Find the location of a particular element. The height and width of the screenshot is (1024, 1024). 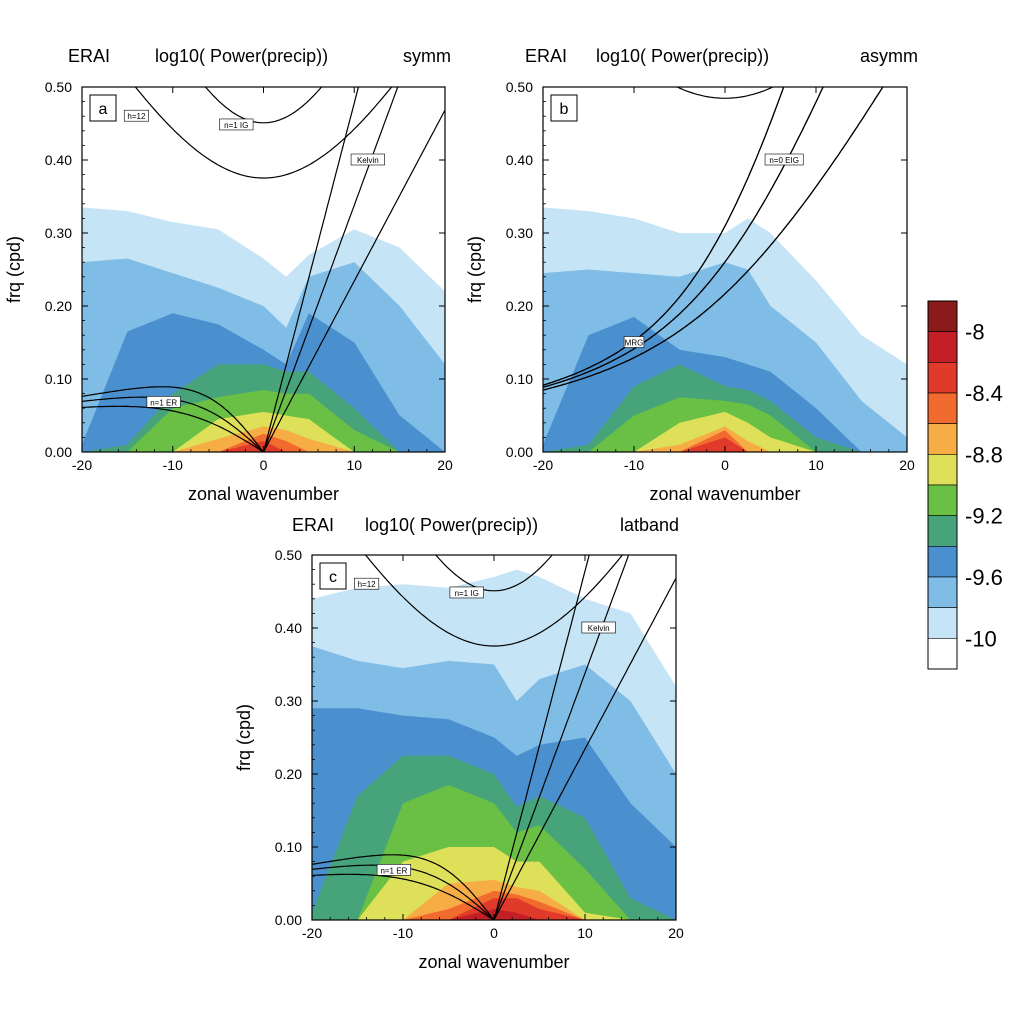

title-right: asymm is located at coordinates (889, 56).